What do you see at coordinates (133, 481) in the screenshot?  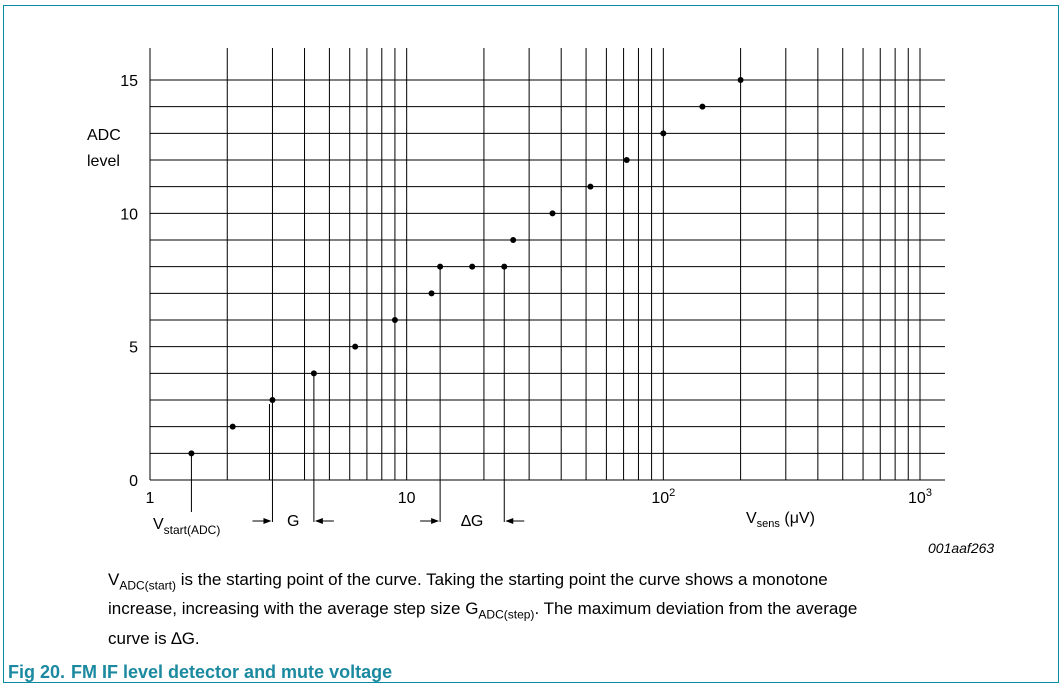 I see `y-tick-label: 0` at bounding box center [133, 481].